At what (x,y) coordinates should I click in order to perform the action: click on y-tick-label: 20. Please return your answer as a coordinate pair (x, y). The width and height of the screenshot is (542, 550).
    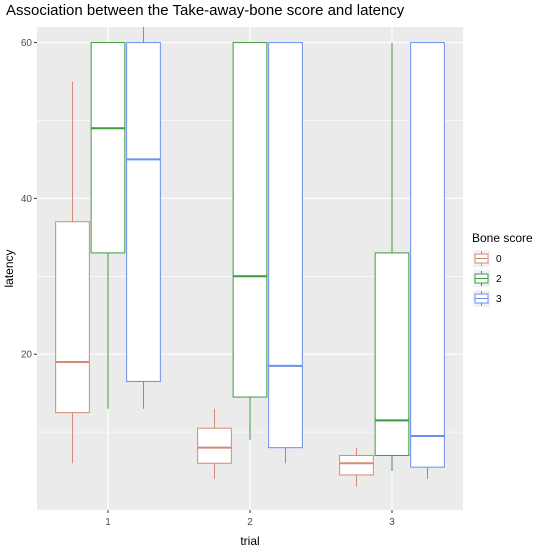
    Looking at the image, I should click on (27, 355).